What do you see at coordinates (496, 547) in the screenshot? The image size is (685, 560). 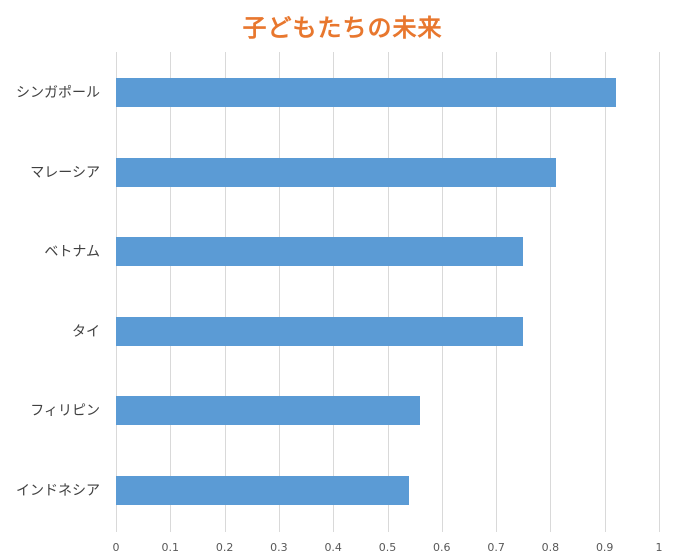 I see `x-tick-label: 0.7` at bounding box center [496, 547].